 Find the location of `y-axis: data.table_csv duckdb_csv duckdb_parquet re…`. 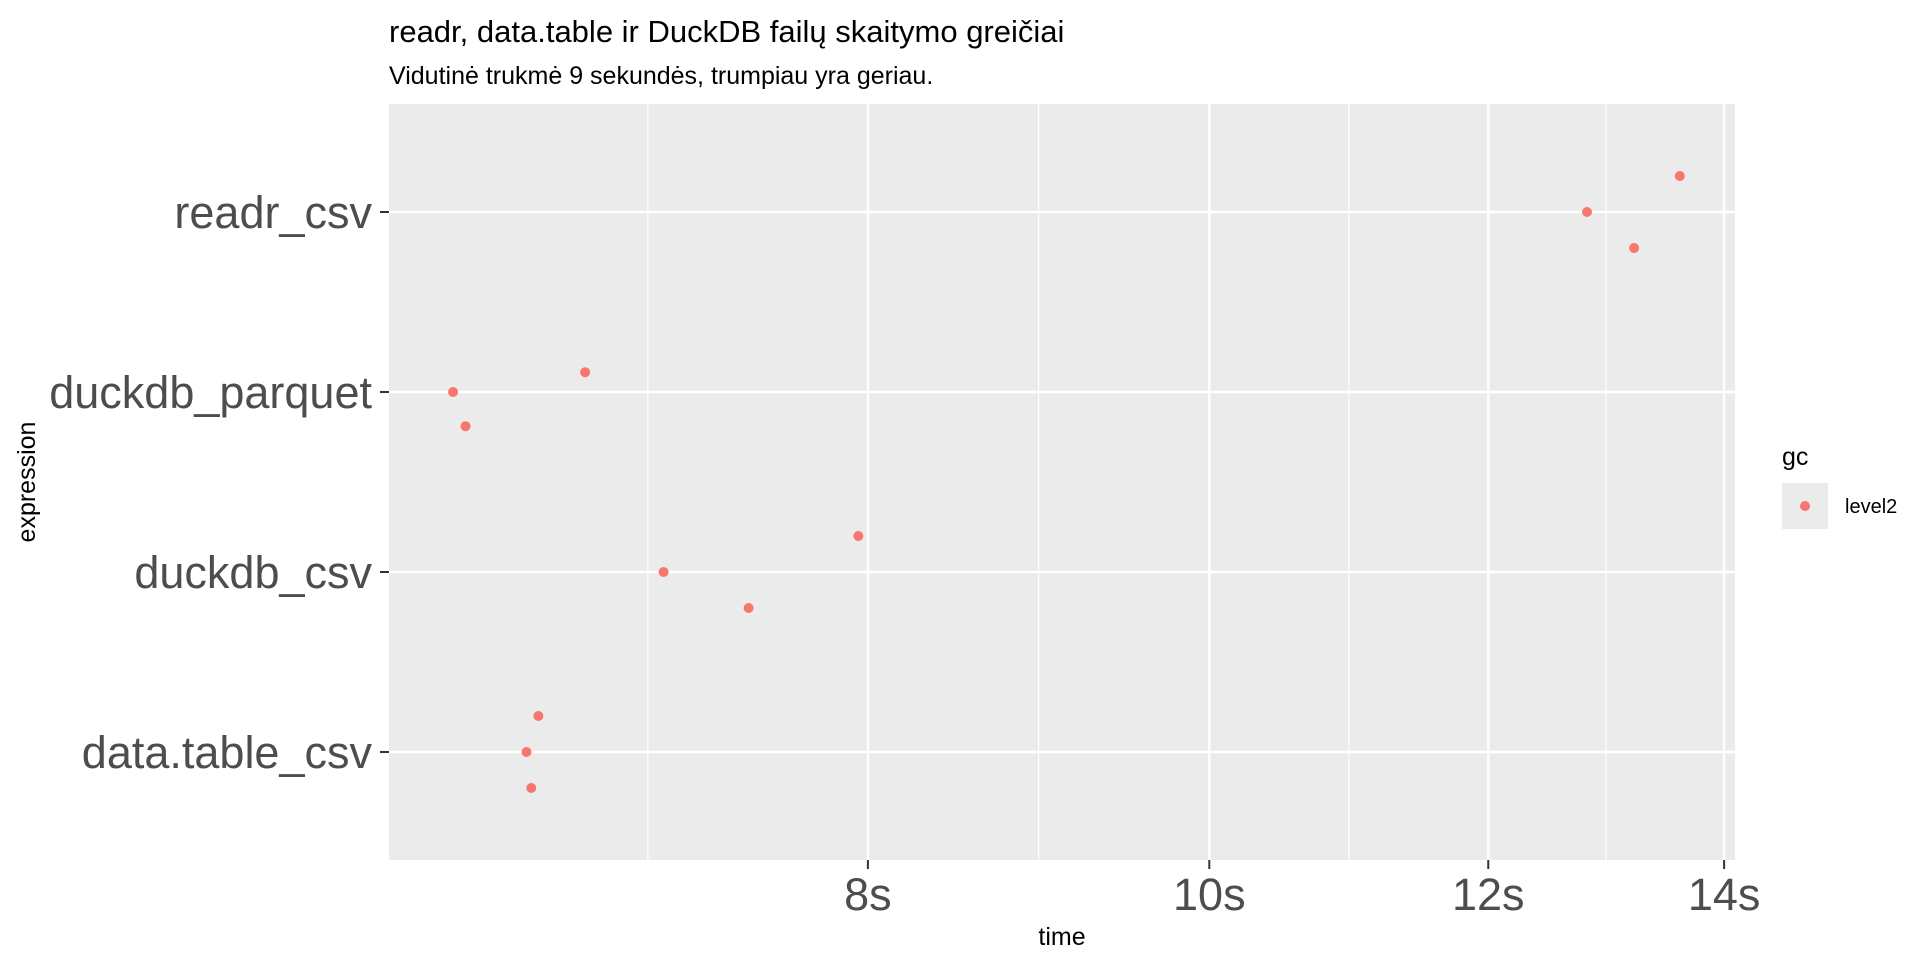

y-axis: data.table_csv duckdb_csv duckdb_parquet re… is located at coordinates (219, 482).